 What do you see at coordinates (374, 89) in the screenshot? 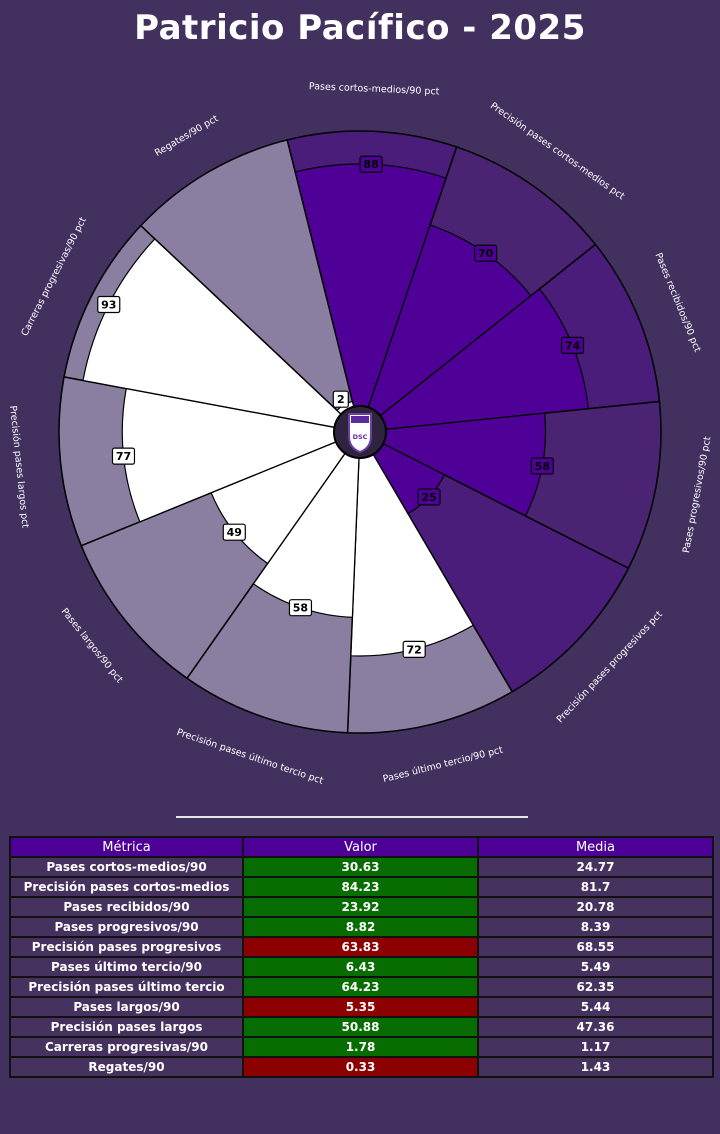
I see `category-label: Pases cortos-medios/90 pct` at bounding box center [374, 89].